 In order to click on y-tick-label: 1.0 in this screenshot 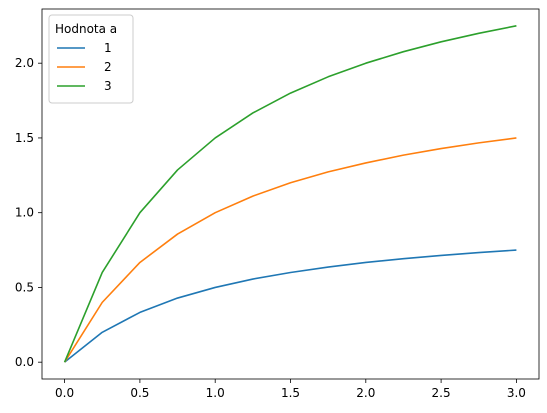, I will do `click(24, 213)`.